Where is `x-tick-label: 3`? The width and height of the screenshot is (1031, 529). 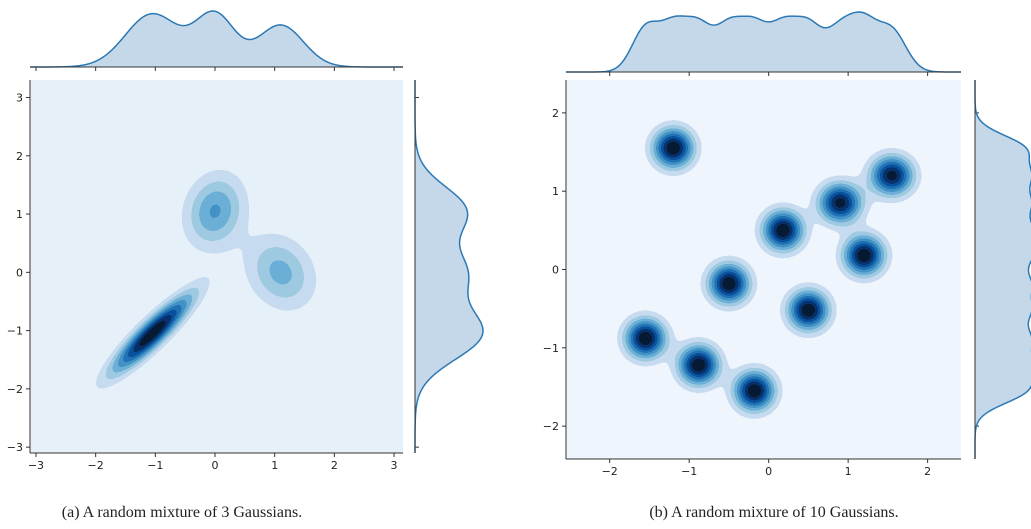
x-tick-label: 3 is located at coordinates (394, 465).